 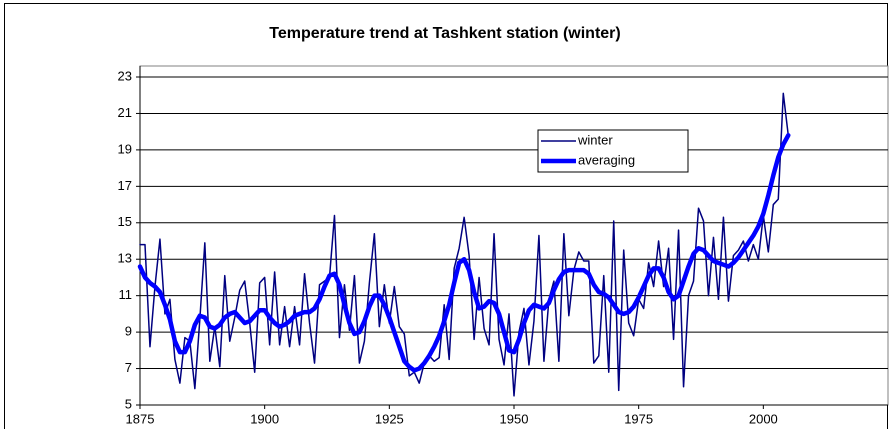 I want to click on y-tick-label: 13, so click(x=125, y=258).